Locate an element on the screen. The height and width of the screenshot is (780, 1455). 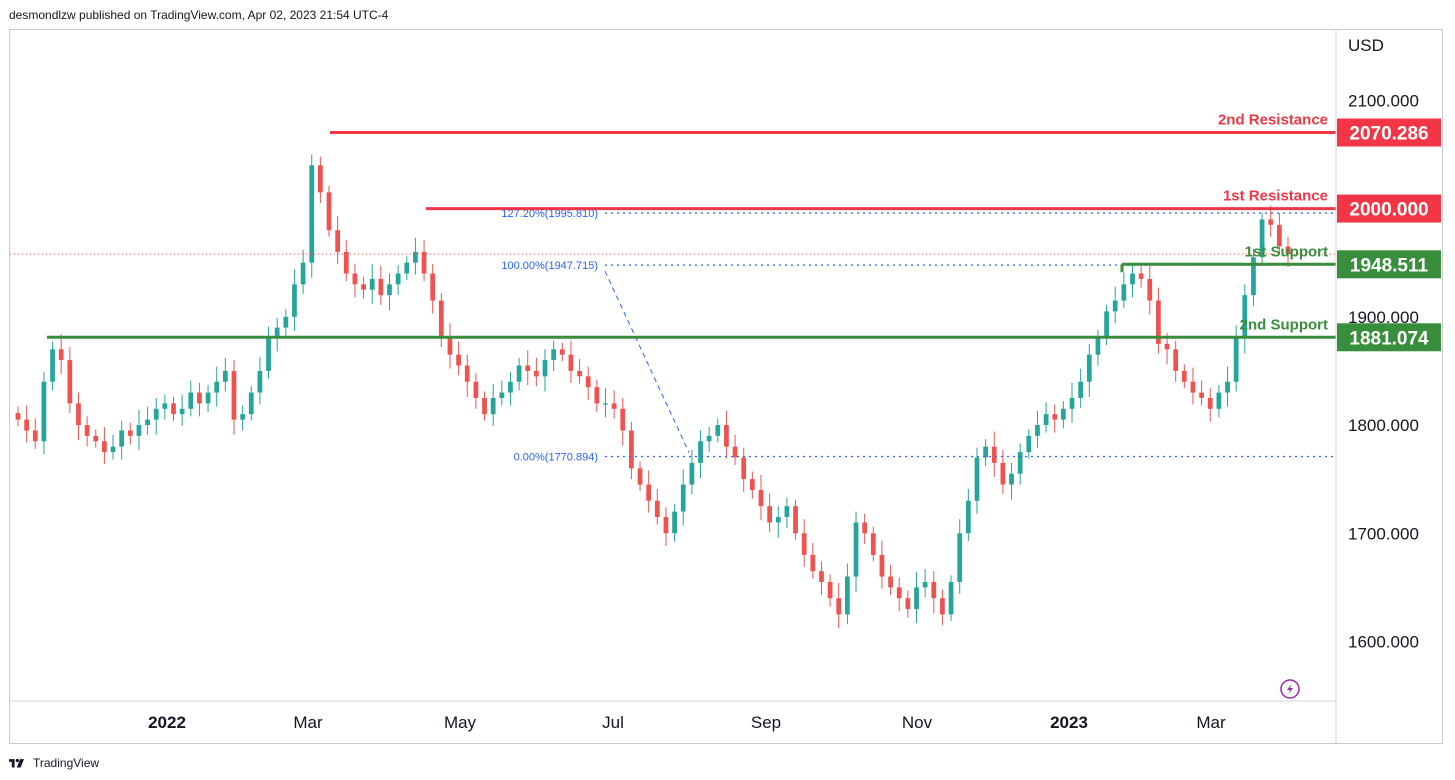
level-label: 2nd Resistance is located at coordinates (1273, 120).